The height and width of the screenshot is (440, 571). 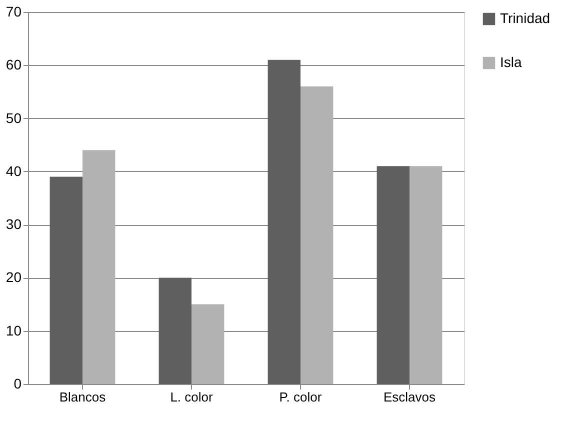 What do you see at coordinates (300, 397) in the screenshot?
I see `x-tick-label: P. color` at bounding box center [300, 397].